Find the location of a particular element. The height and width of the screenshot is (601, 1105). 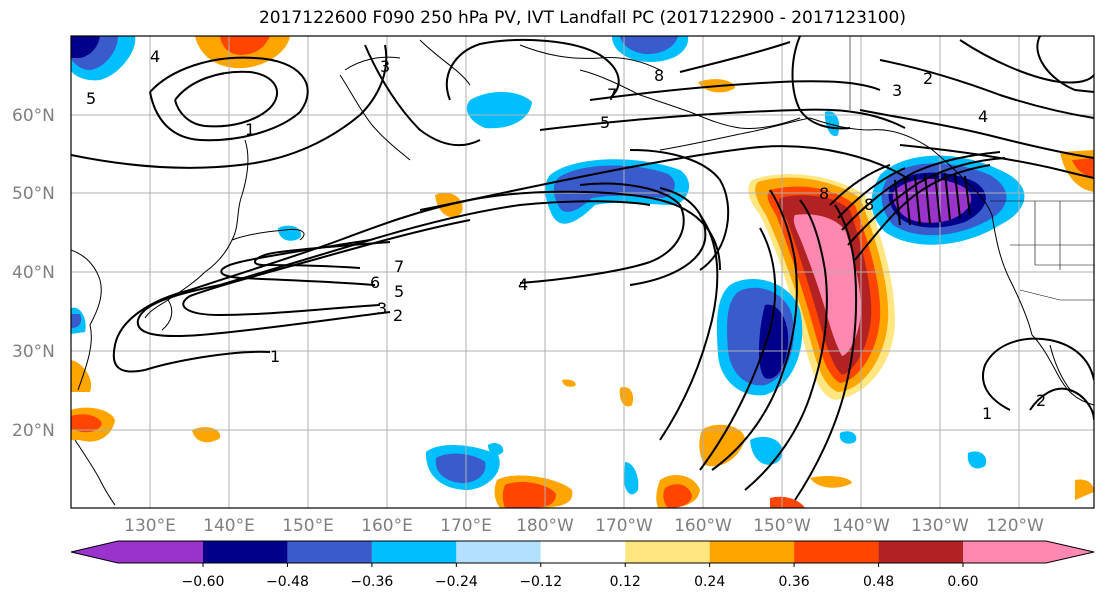

lat-label: 20°N is located at coordinates (33, 431).